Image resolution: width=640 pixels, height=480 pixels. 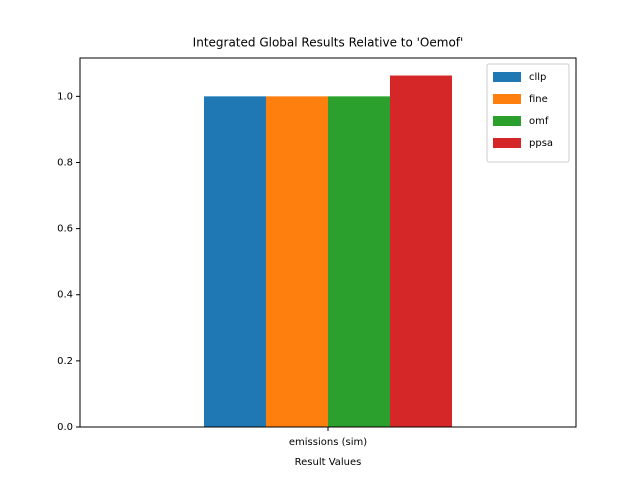 What do you see at coordinates (538, 99) in the screenshot?
I see `legend-label: fine` at bounding box center [538, 99].